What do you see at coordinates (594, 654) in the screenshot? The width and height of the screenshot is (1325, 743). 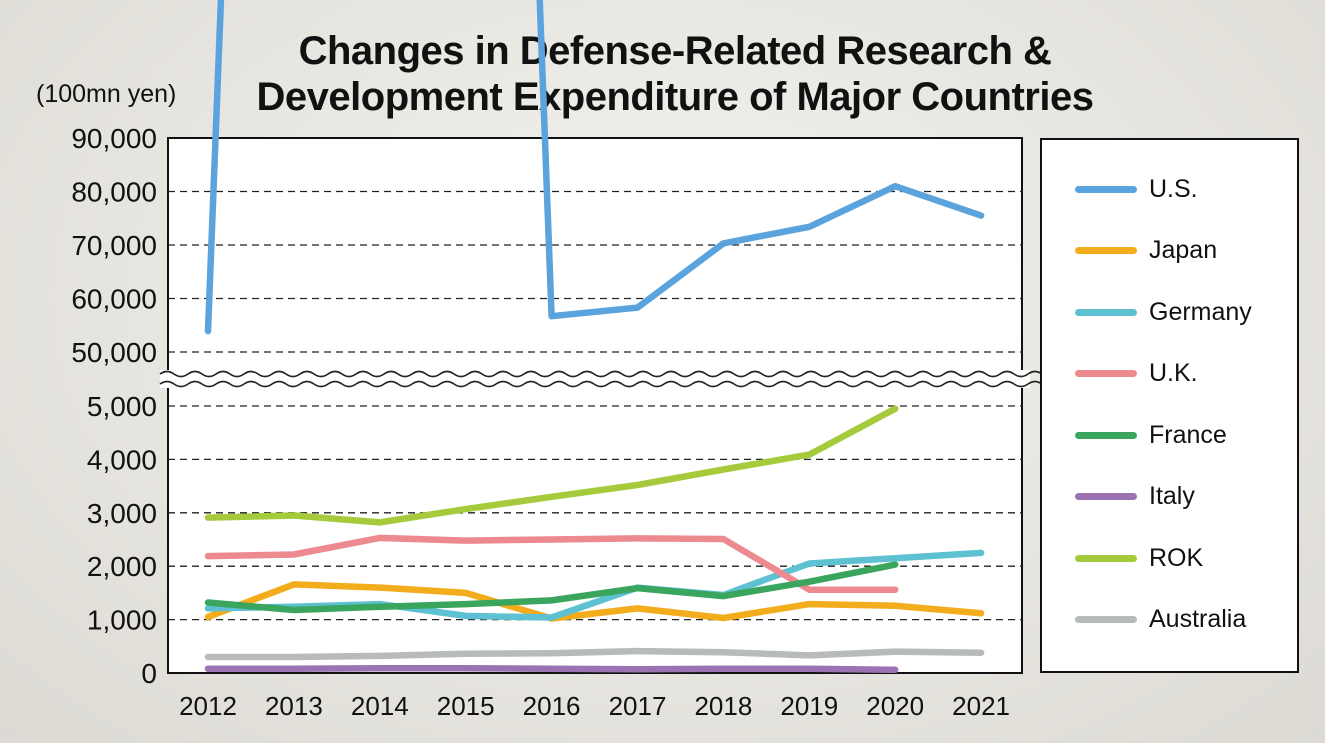 I see `series-line-australia` at bounding box center [594, 654].